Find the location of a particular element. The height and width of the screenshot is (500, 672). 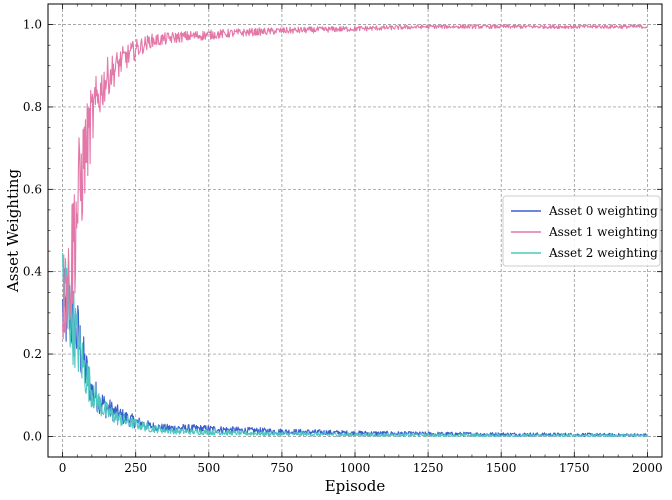

y-tick-label: 0.6 is located at coordinates (32, 189).